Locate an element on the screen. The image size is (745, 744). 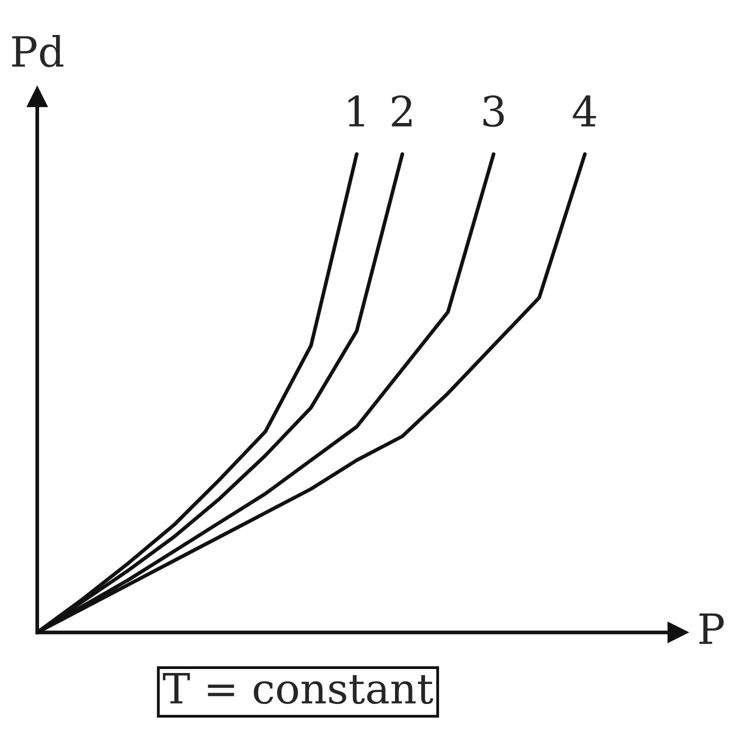
y-axis-title: Pd is located at coordinates (38, 51).